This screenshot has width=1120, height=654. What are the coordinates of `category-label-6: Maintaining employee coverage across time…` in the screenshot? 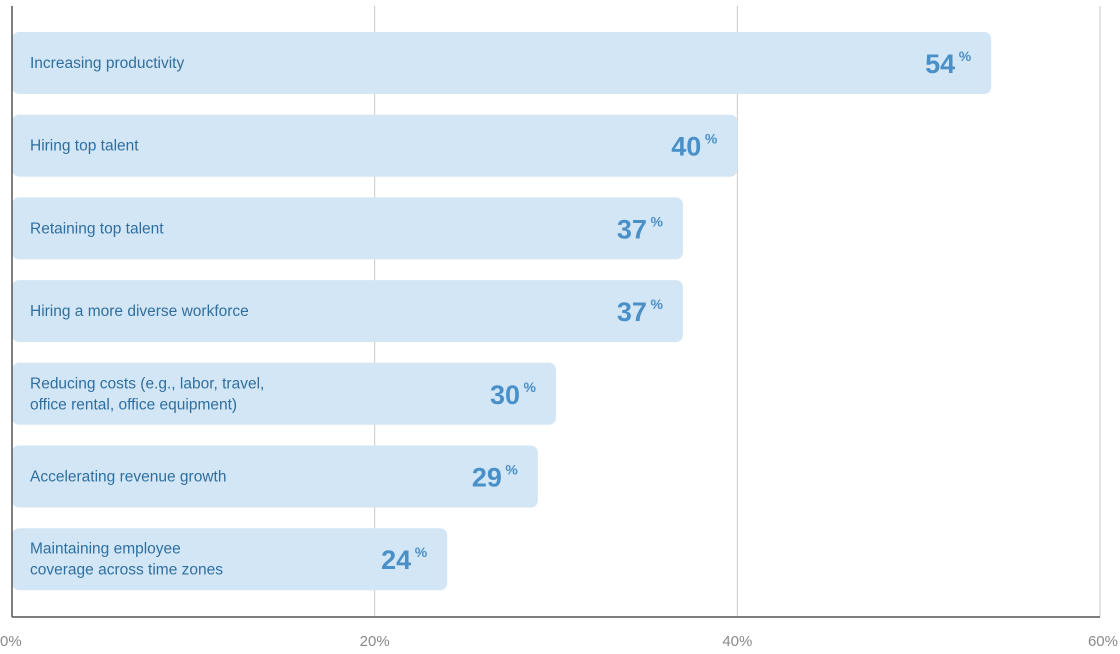 It's located at (126, 560).